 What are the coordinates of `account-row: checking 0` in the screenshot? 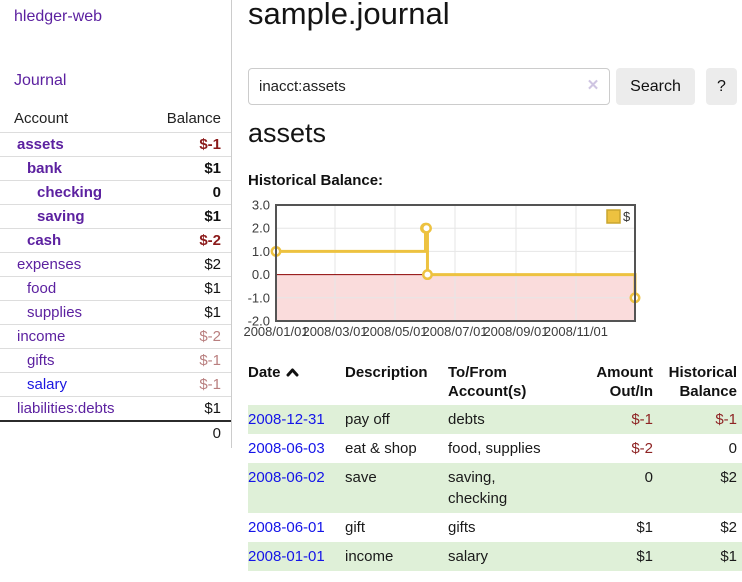 It's located at (115, 192).